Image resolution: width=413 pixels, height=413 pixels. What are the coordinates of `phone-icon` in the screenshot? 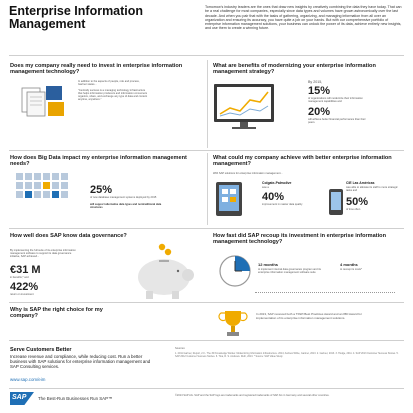 It's located at (336, 202).